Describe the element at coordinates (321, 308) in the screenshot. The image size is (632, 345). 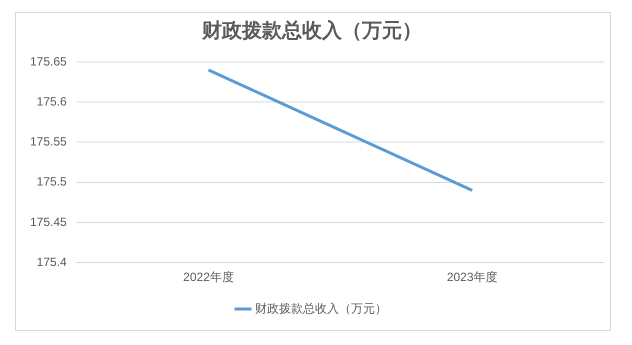
I see `legend-label: 财政拨款总收入（万元）` at that location.